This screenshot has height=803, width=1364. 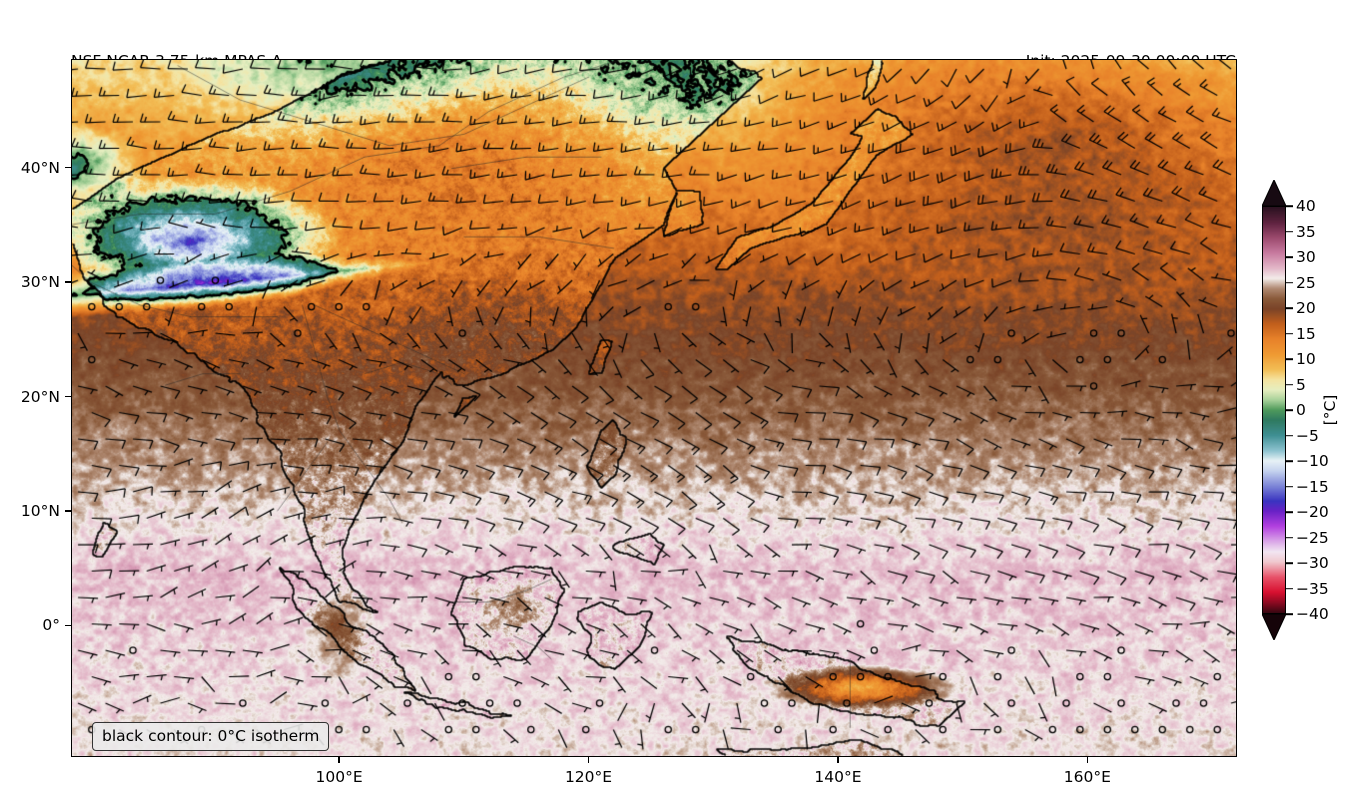 I want to click on colorbar-tick-label: 10, so click(x=1306, y=359).